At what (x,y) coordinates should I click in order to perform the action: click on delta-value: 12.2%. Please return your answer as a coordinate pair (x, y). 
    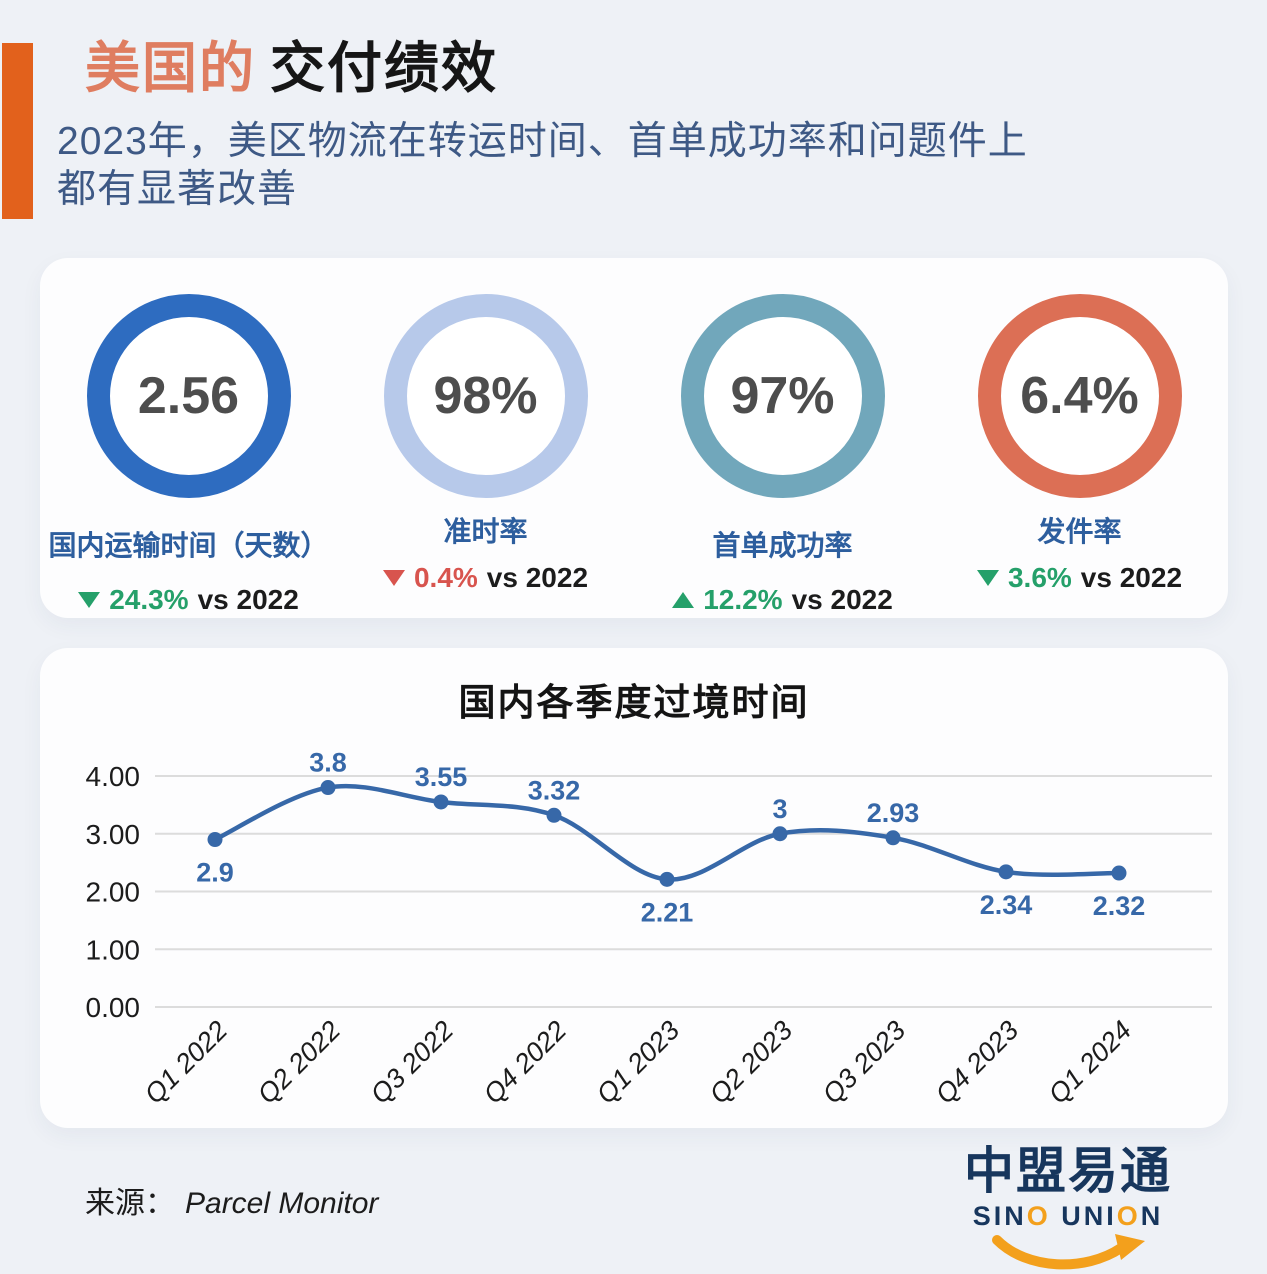
    Looking at the image, I should click on (743, 599).